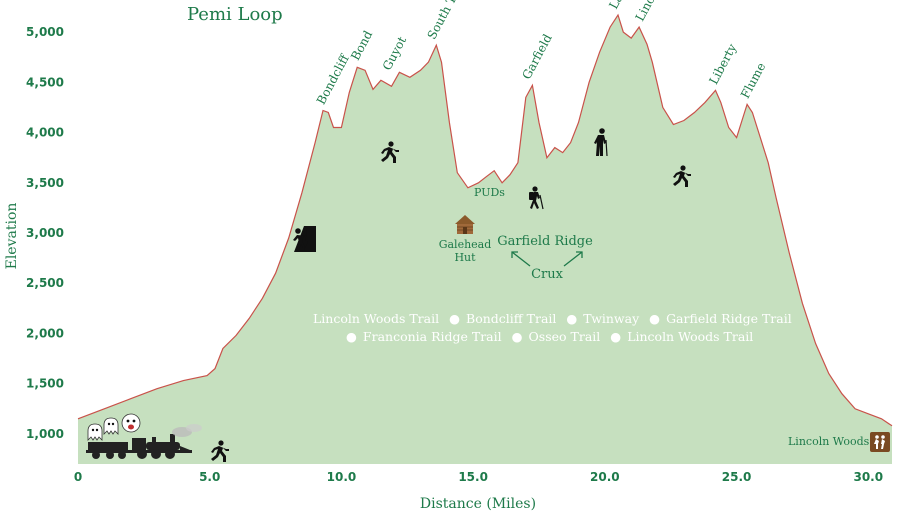 The image size is (900, 524). What do you see at coordinates (45, 434) in the screenshot?
I see `y-tick-label: 1,000` at bounding box center [45, 434].